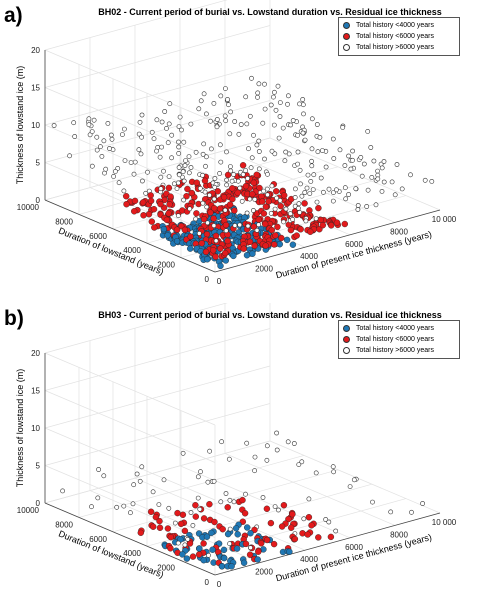  I want to click on x-tick-label: 0, so click(219, 584).